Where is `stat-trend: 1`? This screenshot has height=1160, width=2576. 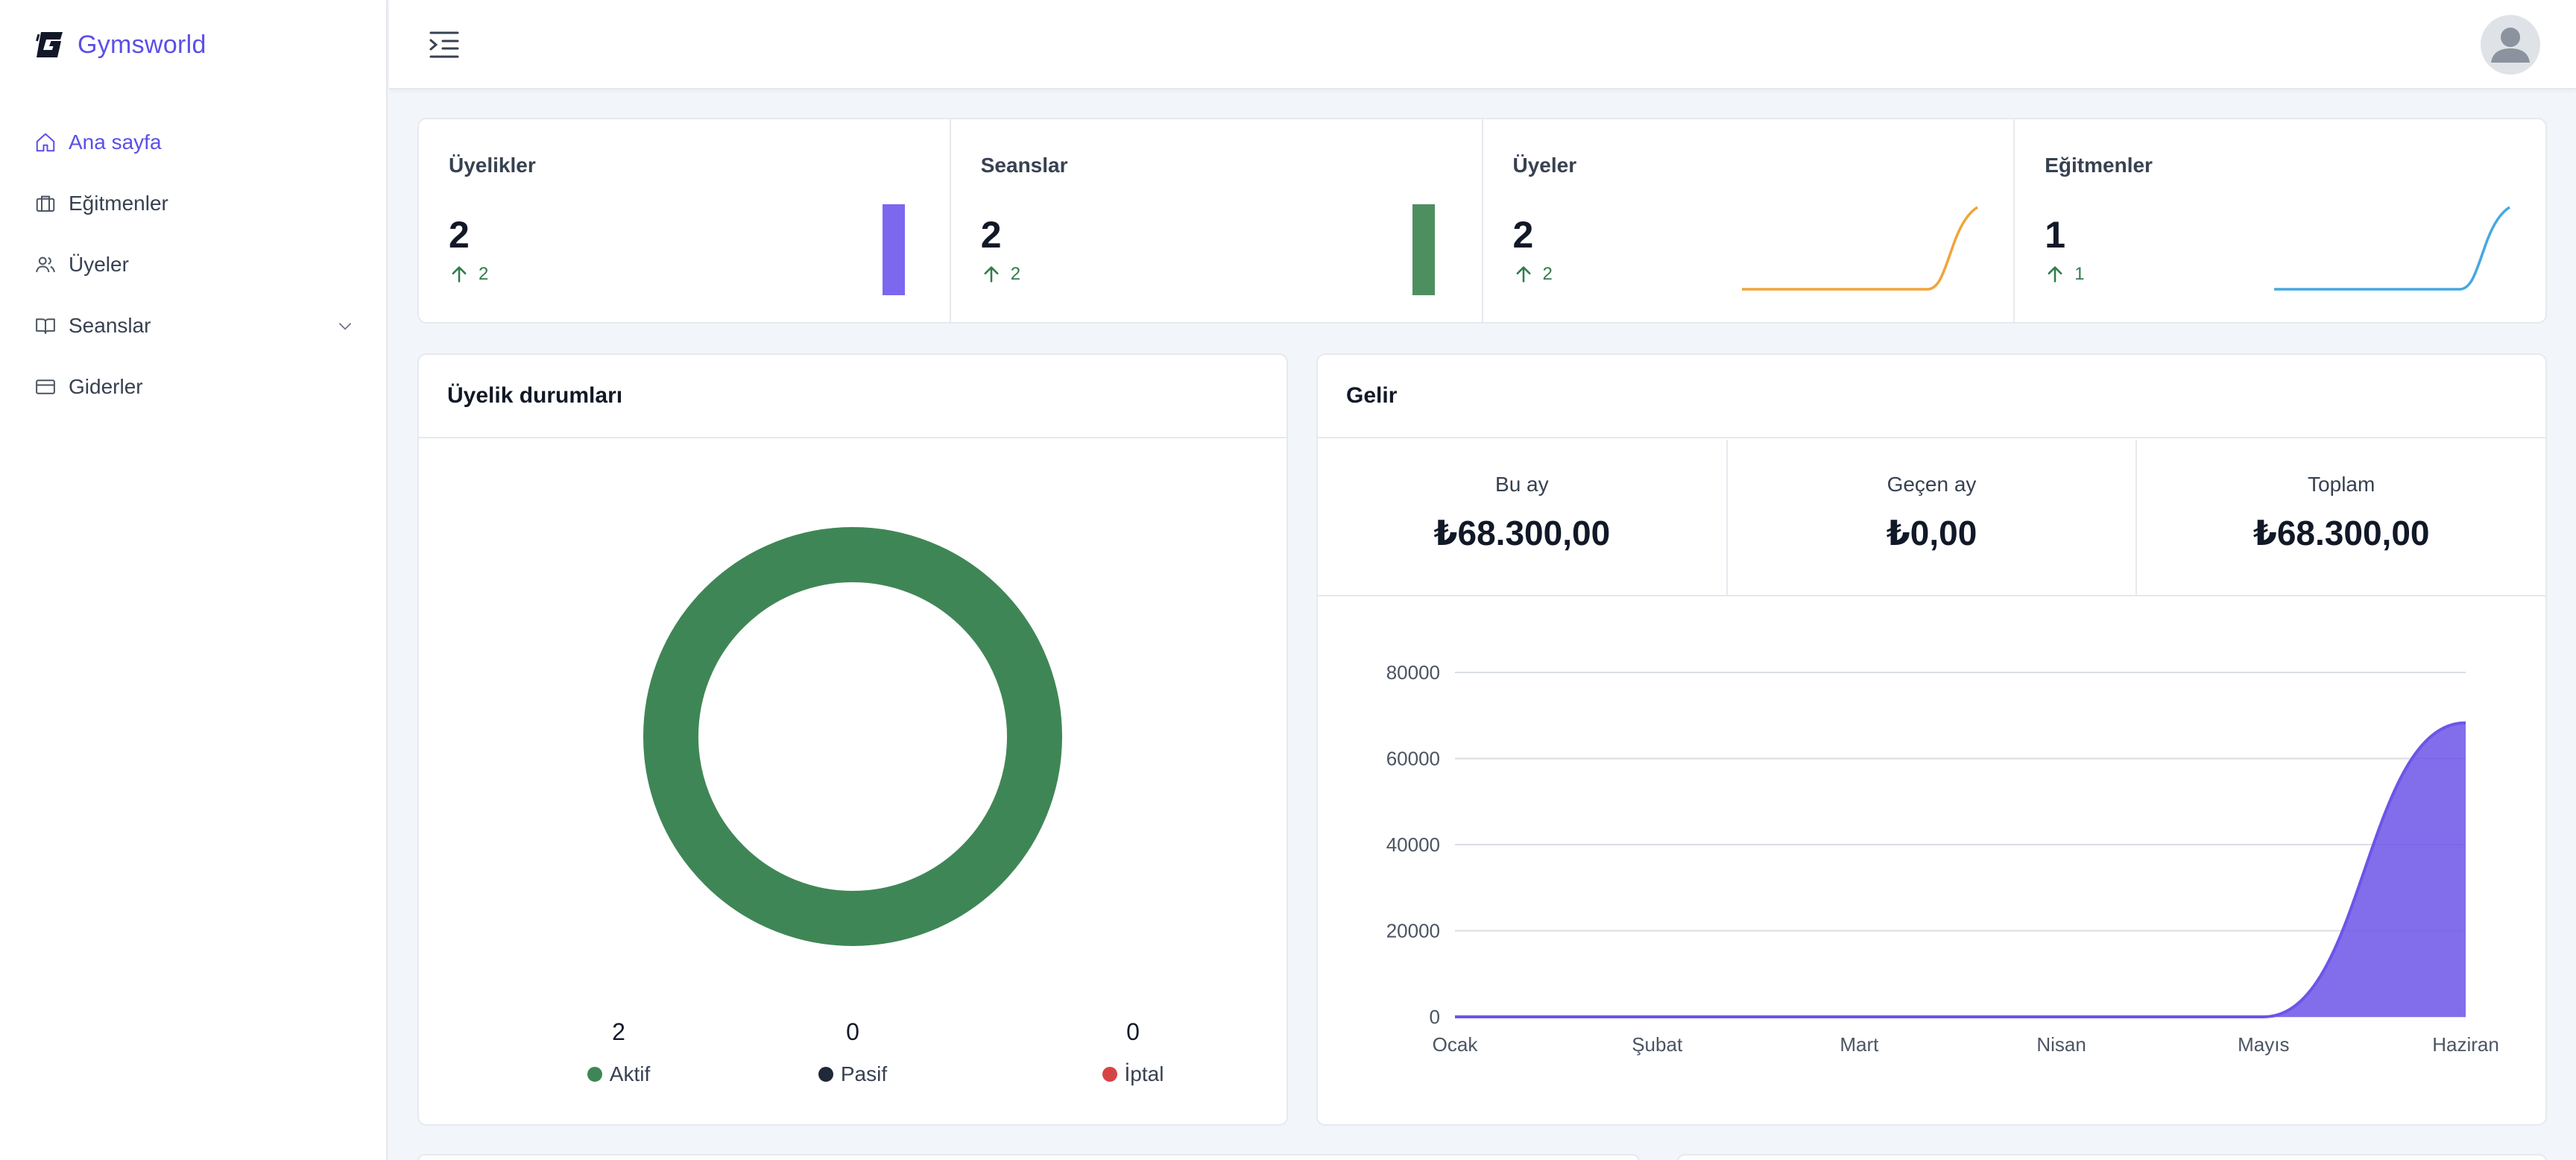
stat-trend: 1 is located at coordinates (2065, 274).